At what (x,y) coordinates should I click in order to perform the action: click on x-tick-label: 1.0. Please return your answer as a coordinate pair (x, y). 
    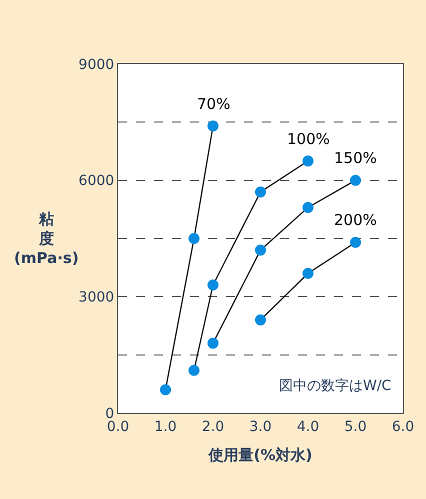
    Looking at the image, I should click on (165, 426).